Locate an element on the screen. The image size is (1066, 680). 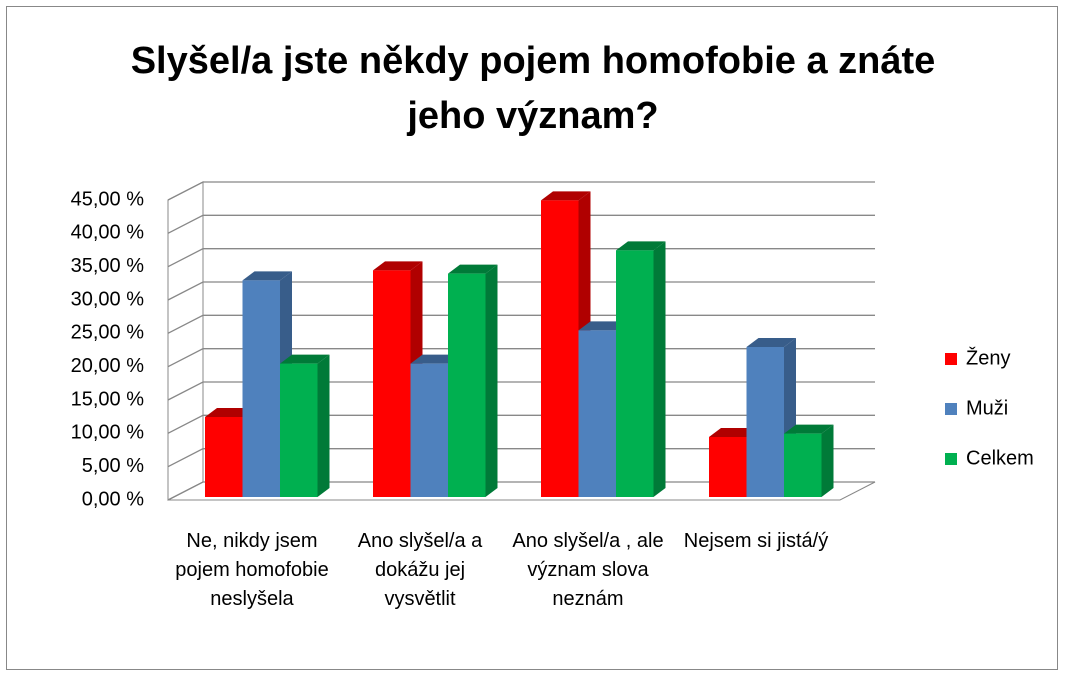
x-tick-label: Ano slyšel/a a dokážu jej vysvětlit is located at coordinates (420, 570).